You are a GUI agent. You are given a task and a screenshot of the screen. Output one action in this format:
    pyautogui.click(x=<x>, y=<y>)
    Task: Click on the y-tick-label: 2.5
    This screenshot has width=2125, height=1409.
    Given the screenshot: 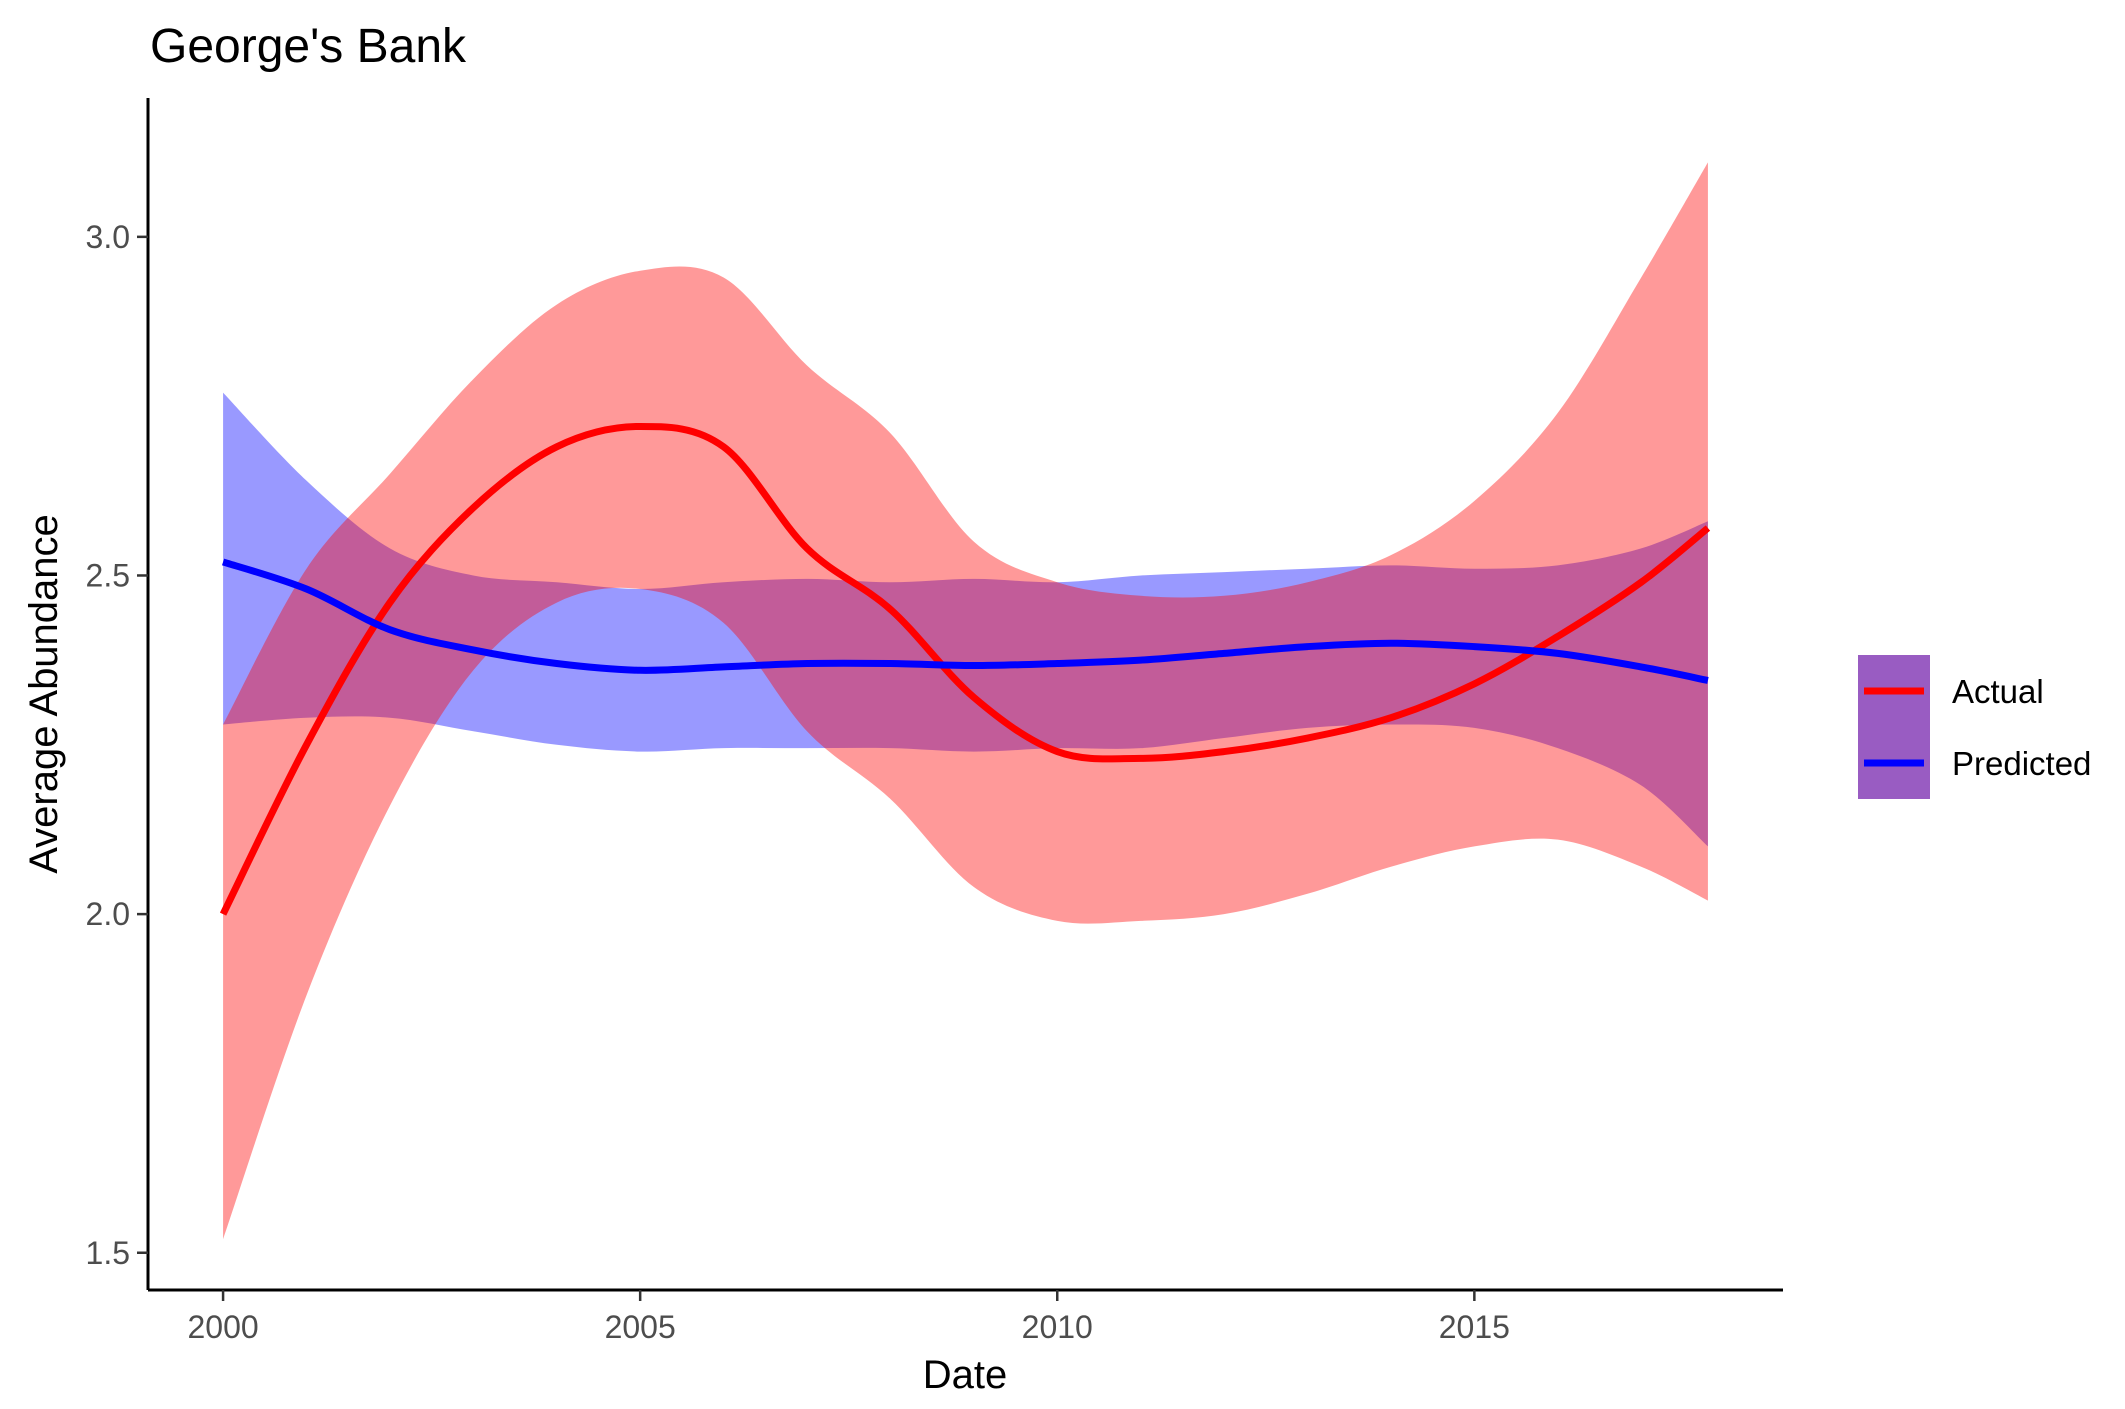 What is the action you would take?
    pyautogui.click(x=108, y=575)
    